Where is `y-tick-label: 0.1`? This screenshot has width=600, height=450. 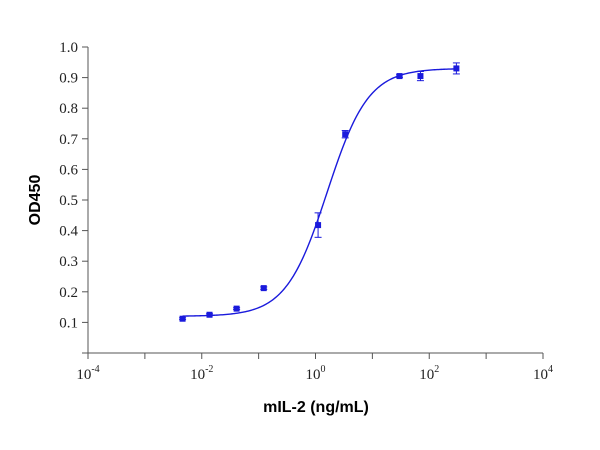
y-tick-label: 0.1 is located at coordinates (68, 323).